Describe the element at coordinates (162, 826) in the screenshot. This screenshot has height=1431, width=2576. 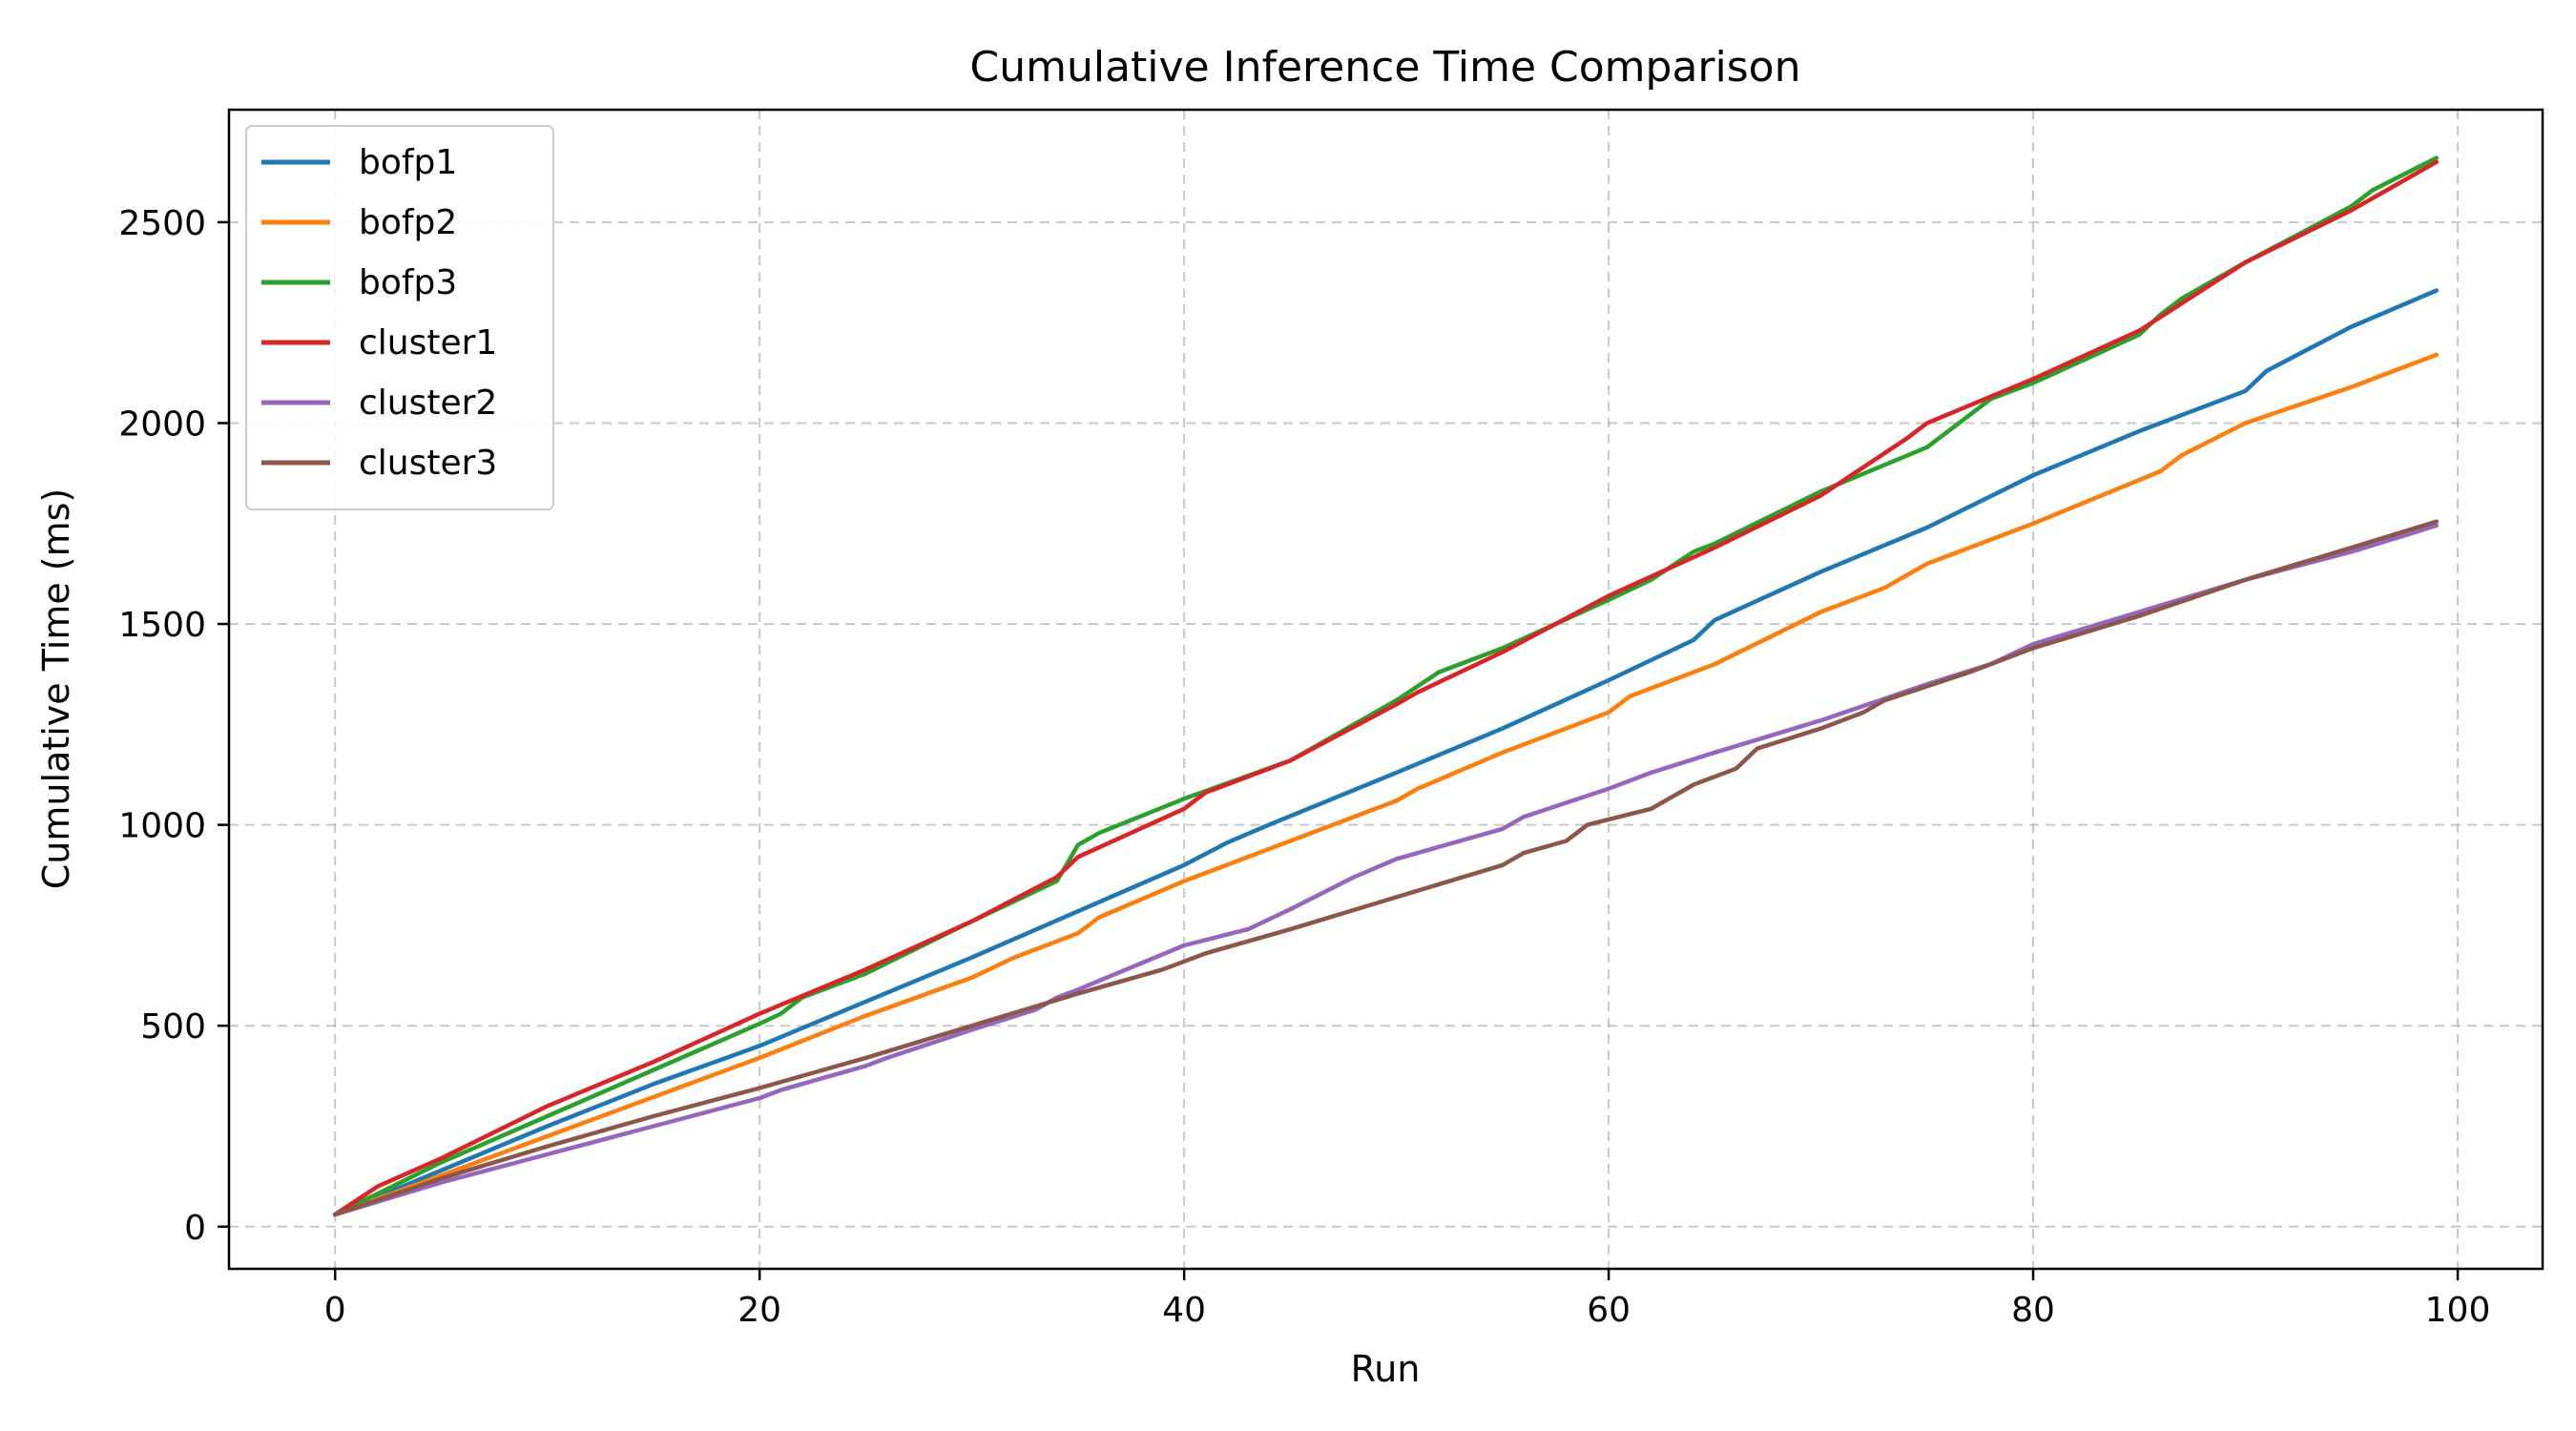
I see `y-tick-label: 1000` at that location.